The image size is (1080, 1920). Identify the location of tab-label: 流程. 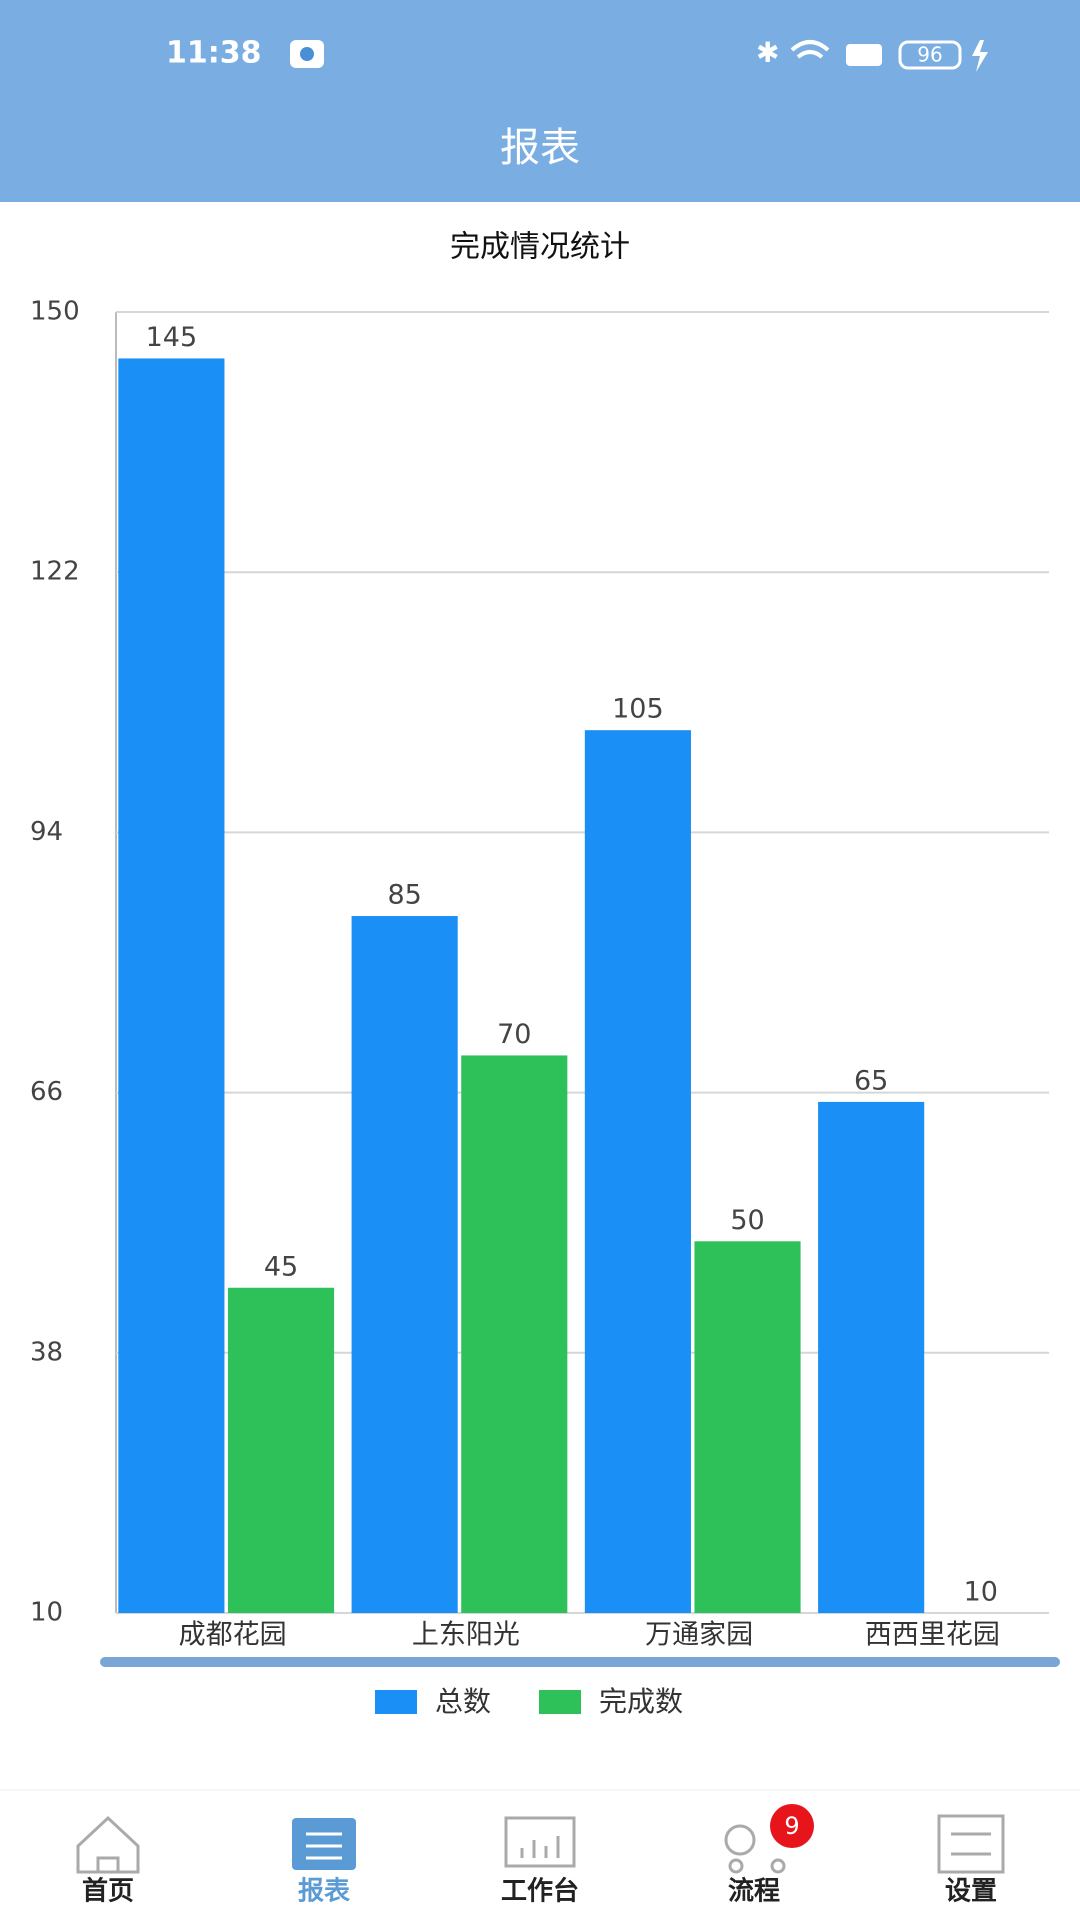
(754, 1892).